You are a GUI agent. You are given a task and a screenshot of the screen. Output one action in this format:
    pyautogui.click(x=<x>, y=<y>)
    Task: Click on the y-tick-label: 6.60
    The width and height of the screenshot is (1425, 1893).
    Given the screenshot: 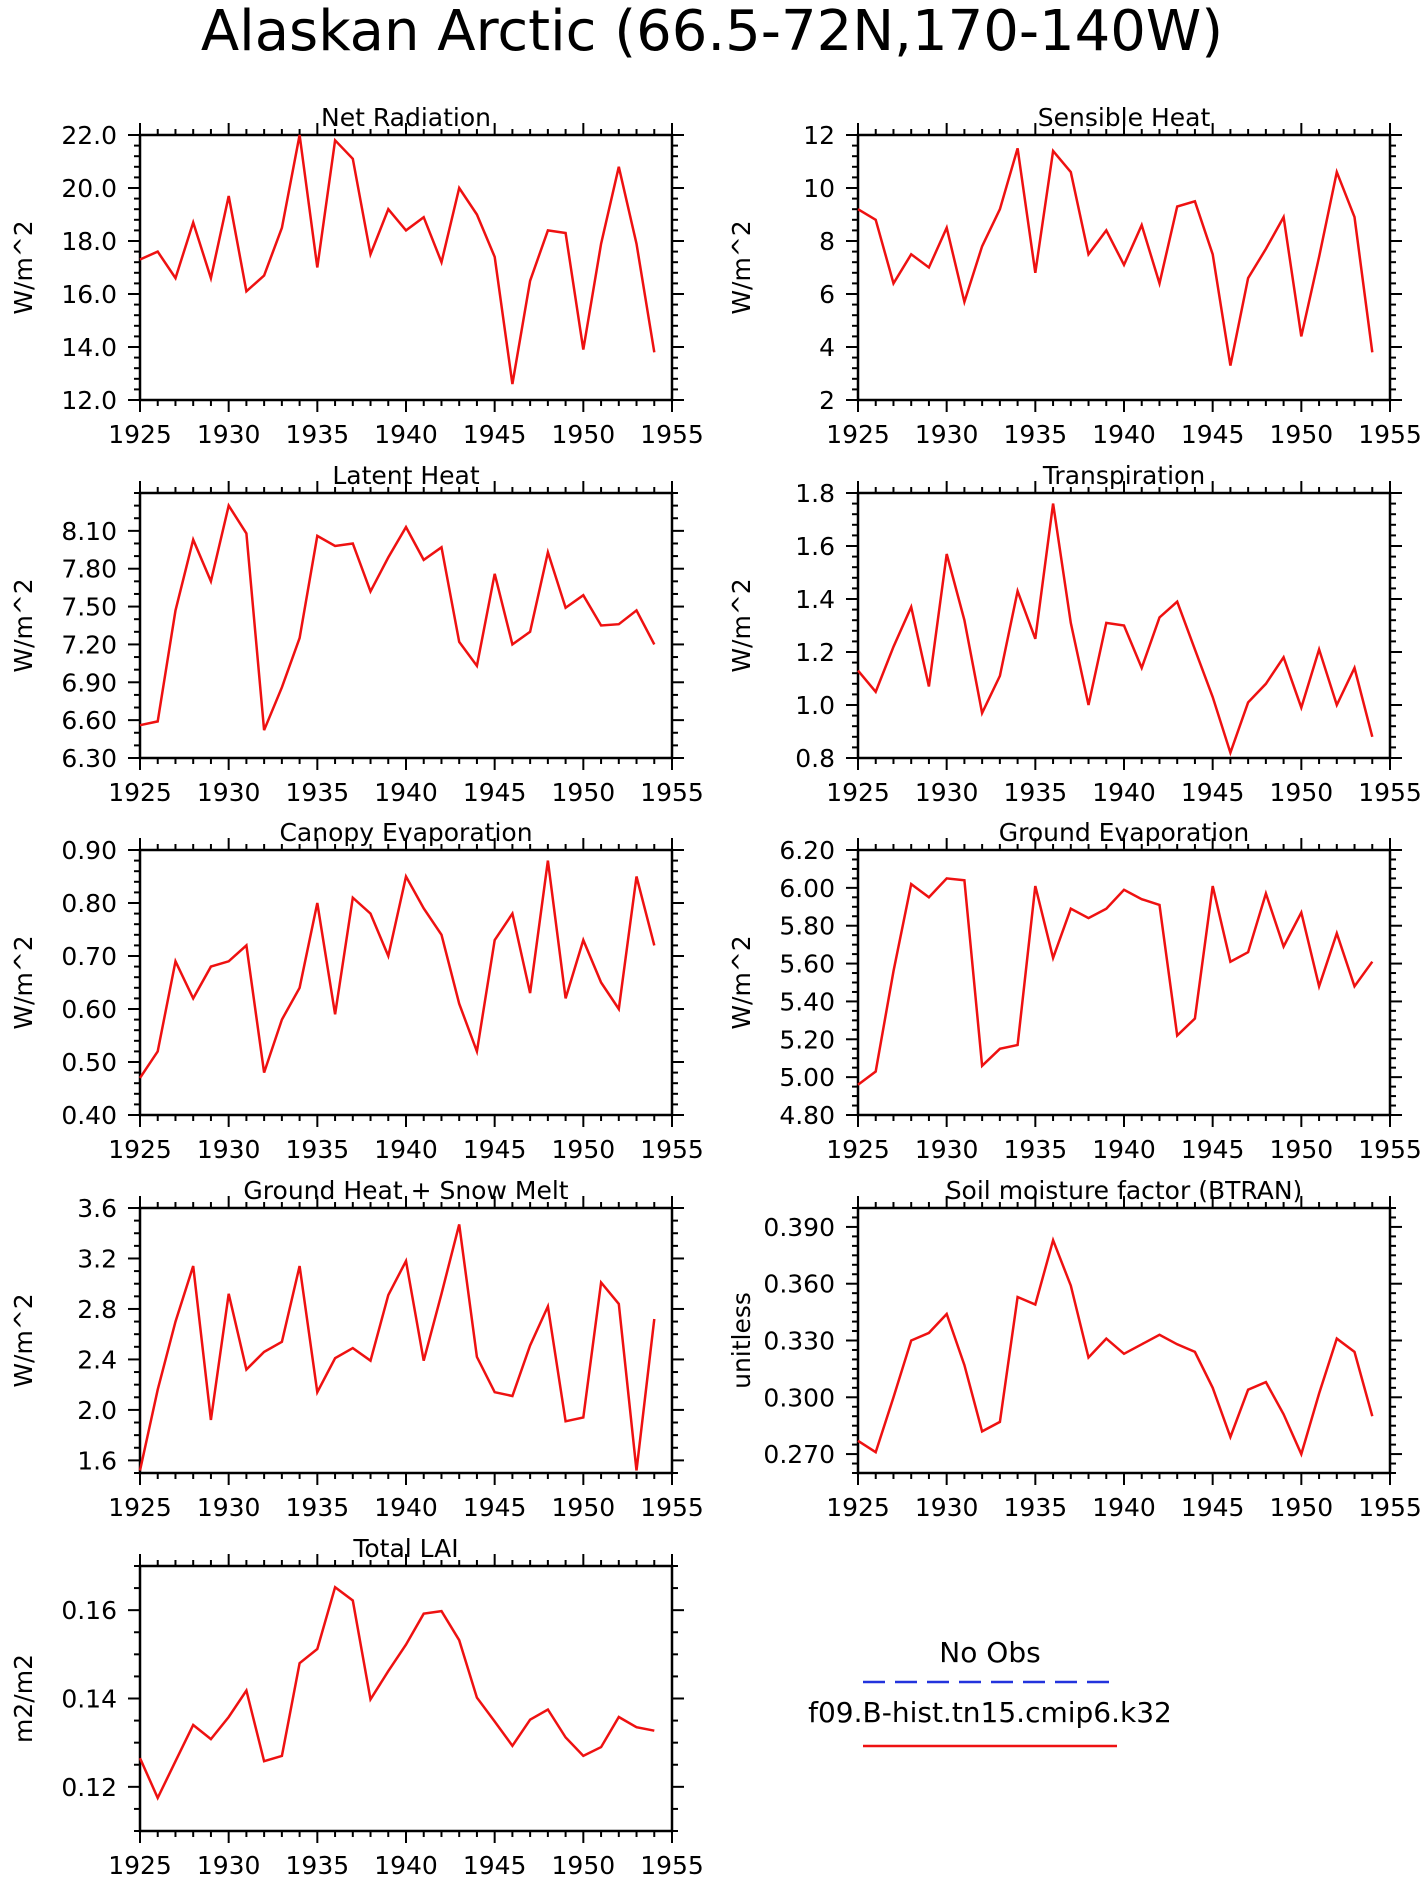 What is the action you would take?
    pyautogui.click(x=89, y=720)
    